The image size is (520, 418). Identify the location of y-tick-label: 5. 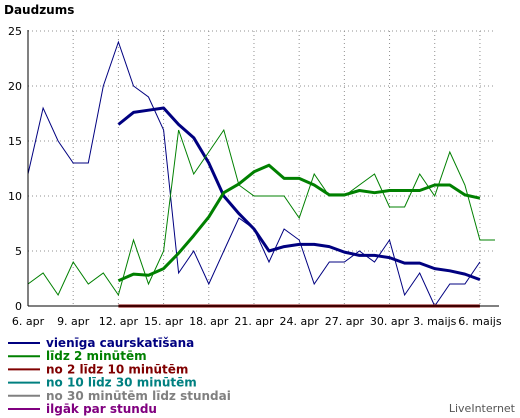
(18, 251).